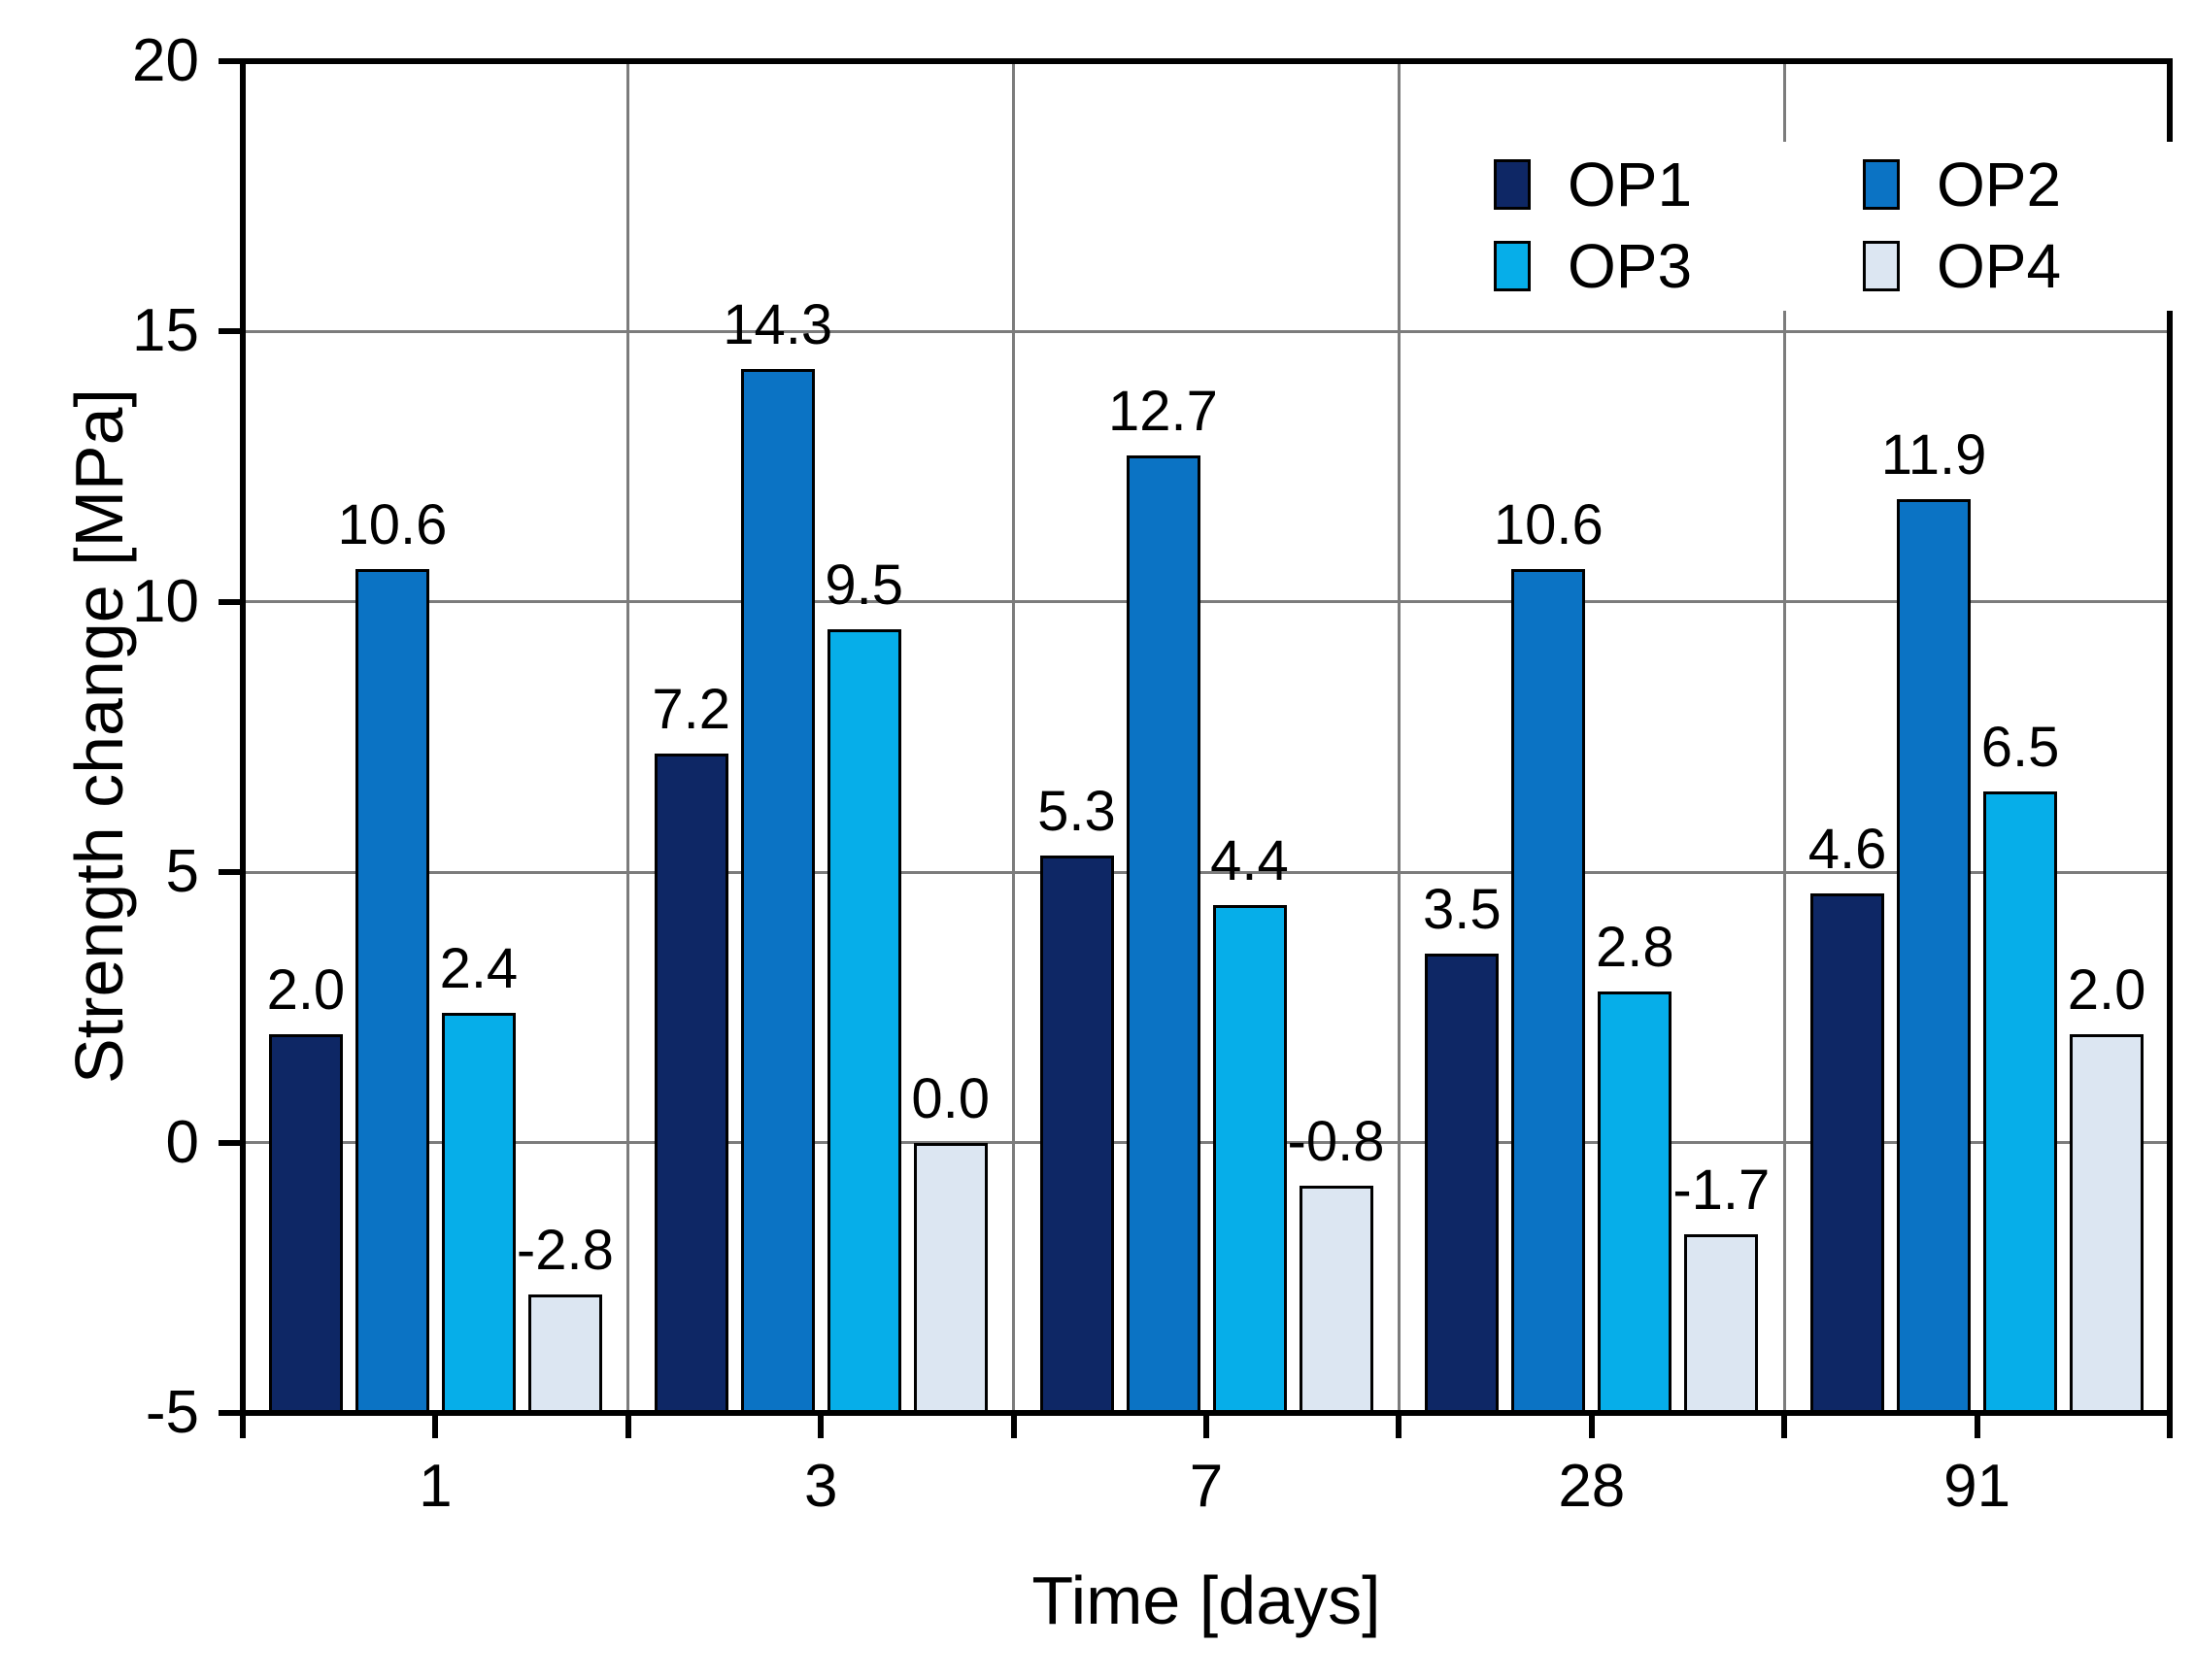 Image resolution: width=2195 pixels, height=1680 pixels. I want to click on bar-op3-day3, so click(864, 1022).